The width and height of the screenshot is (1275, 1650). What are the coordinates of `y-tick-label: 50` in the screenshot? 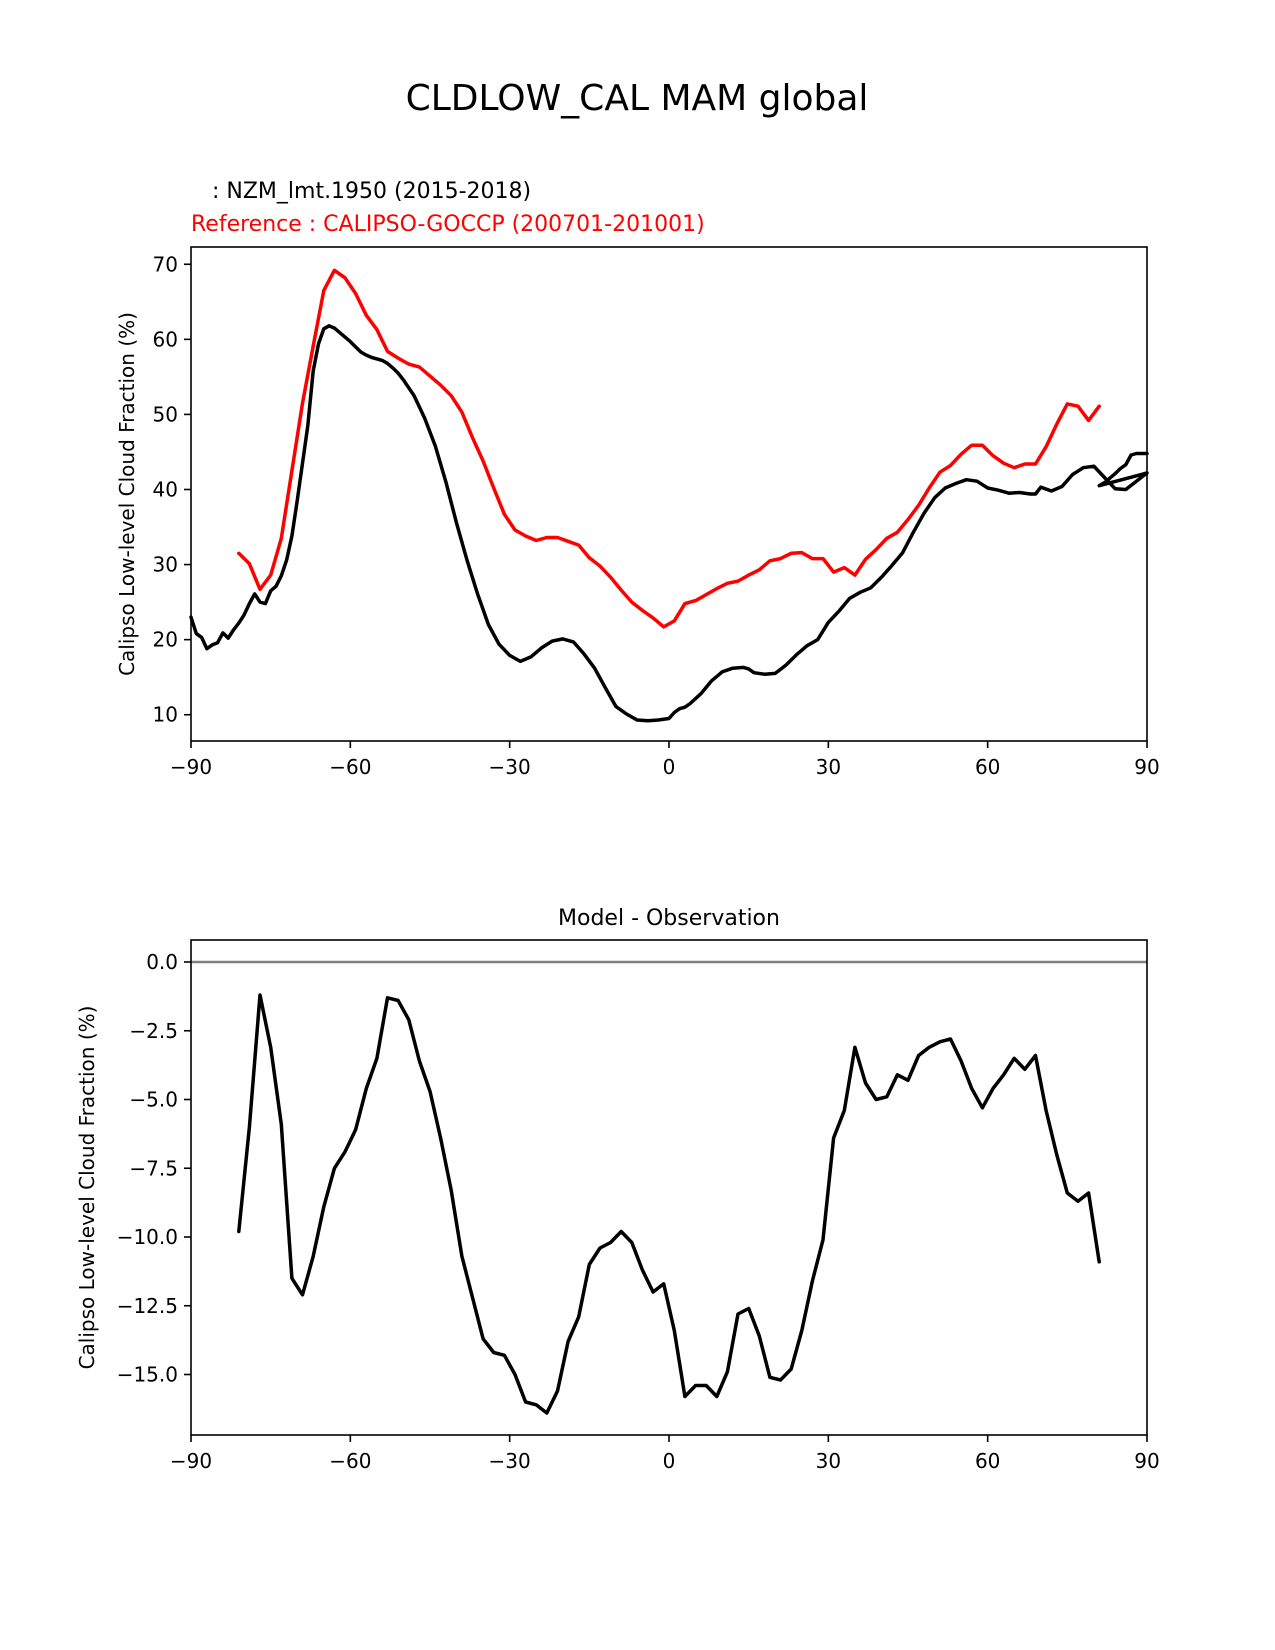 It's located at (165, 414).